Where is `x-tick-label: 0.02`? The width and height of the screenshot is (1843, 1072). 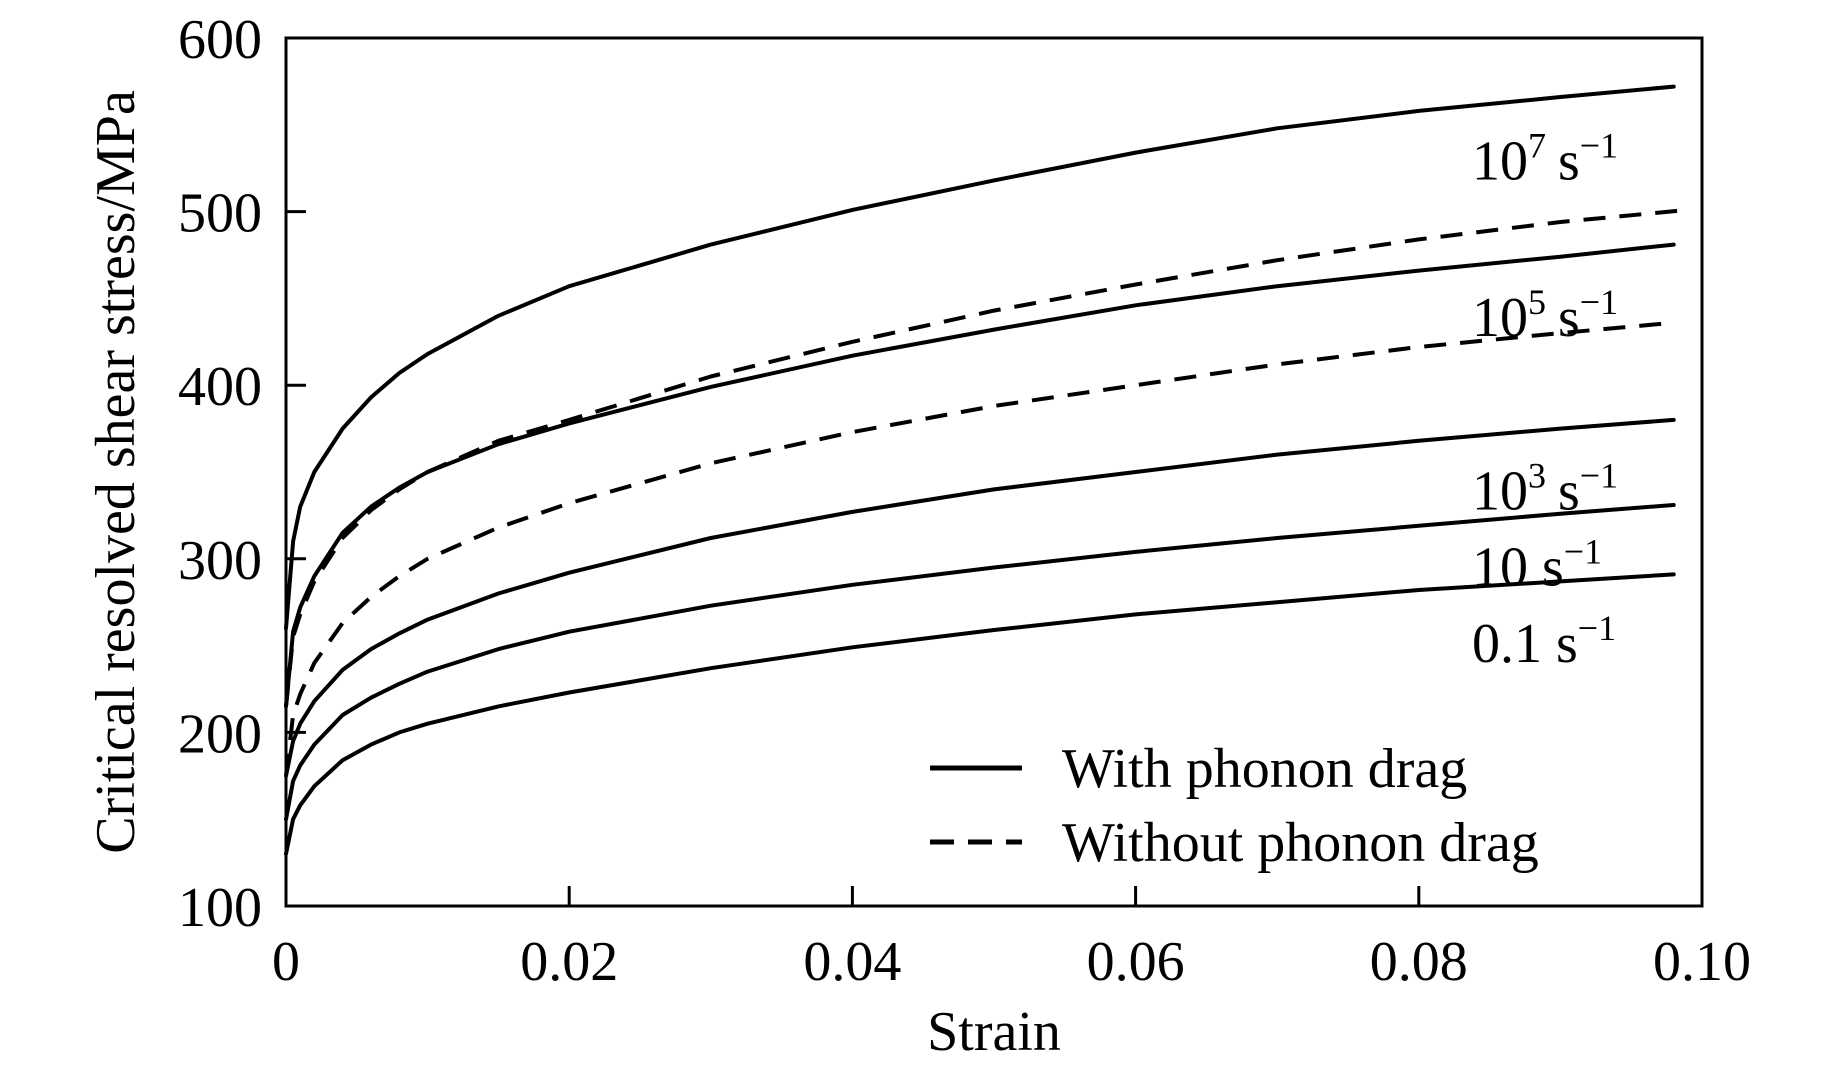 x-tick-label: 0.02 is located at coordinates (569, 962).